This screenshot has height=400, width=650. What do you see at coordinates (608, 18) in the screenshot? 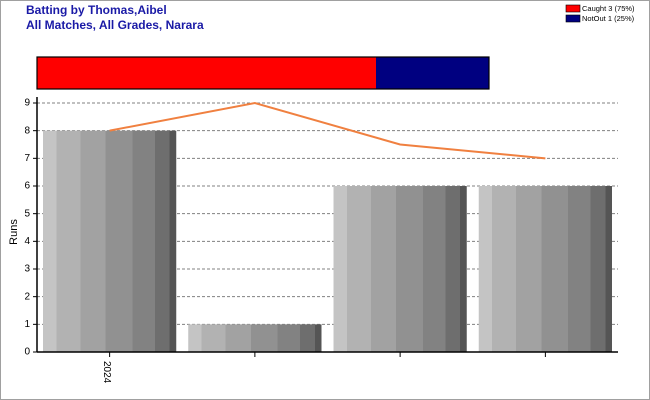
I see `legend-label: NotOut 1 (25%)` at bounding box center [608, 18].